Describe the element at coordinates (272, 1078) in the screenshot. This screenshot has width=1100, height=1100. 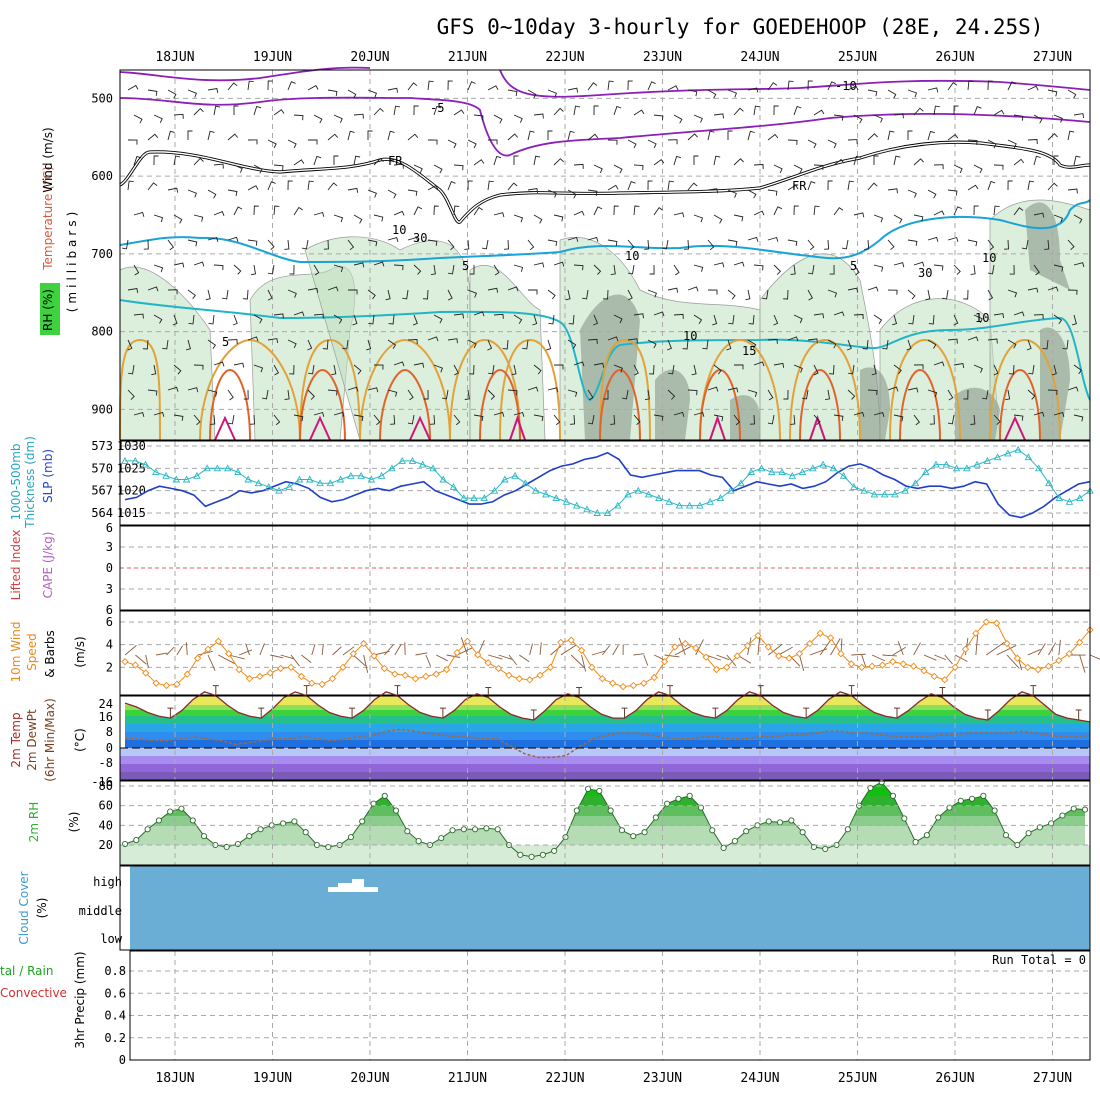
I see `date-label: 19JUN` at that location.